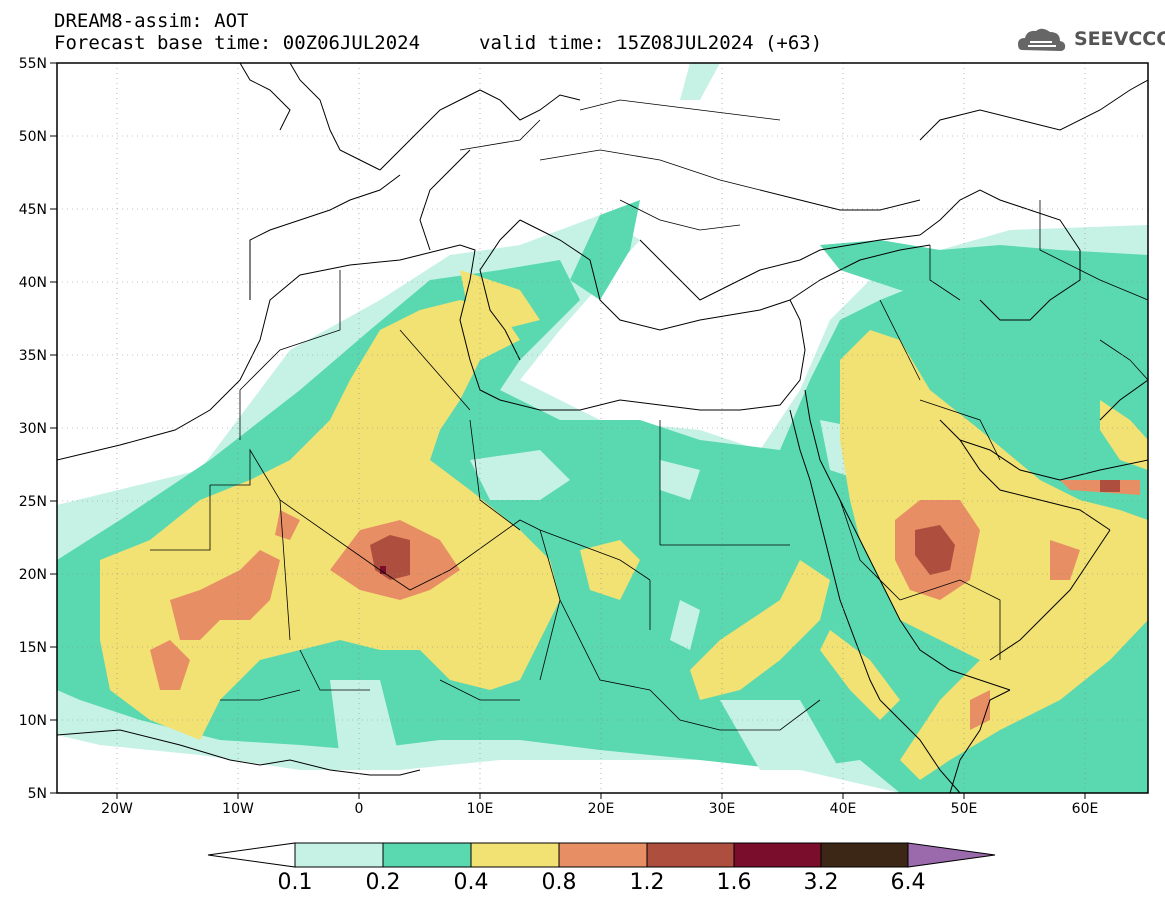 The image size is (1165, 905). I want to click on lon-label: 0, so click(359, 809).